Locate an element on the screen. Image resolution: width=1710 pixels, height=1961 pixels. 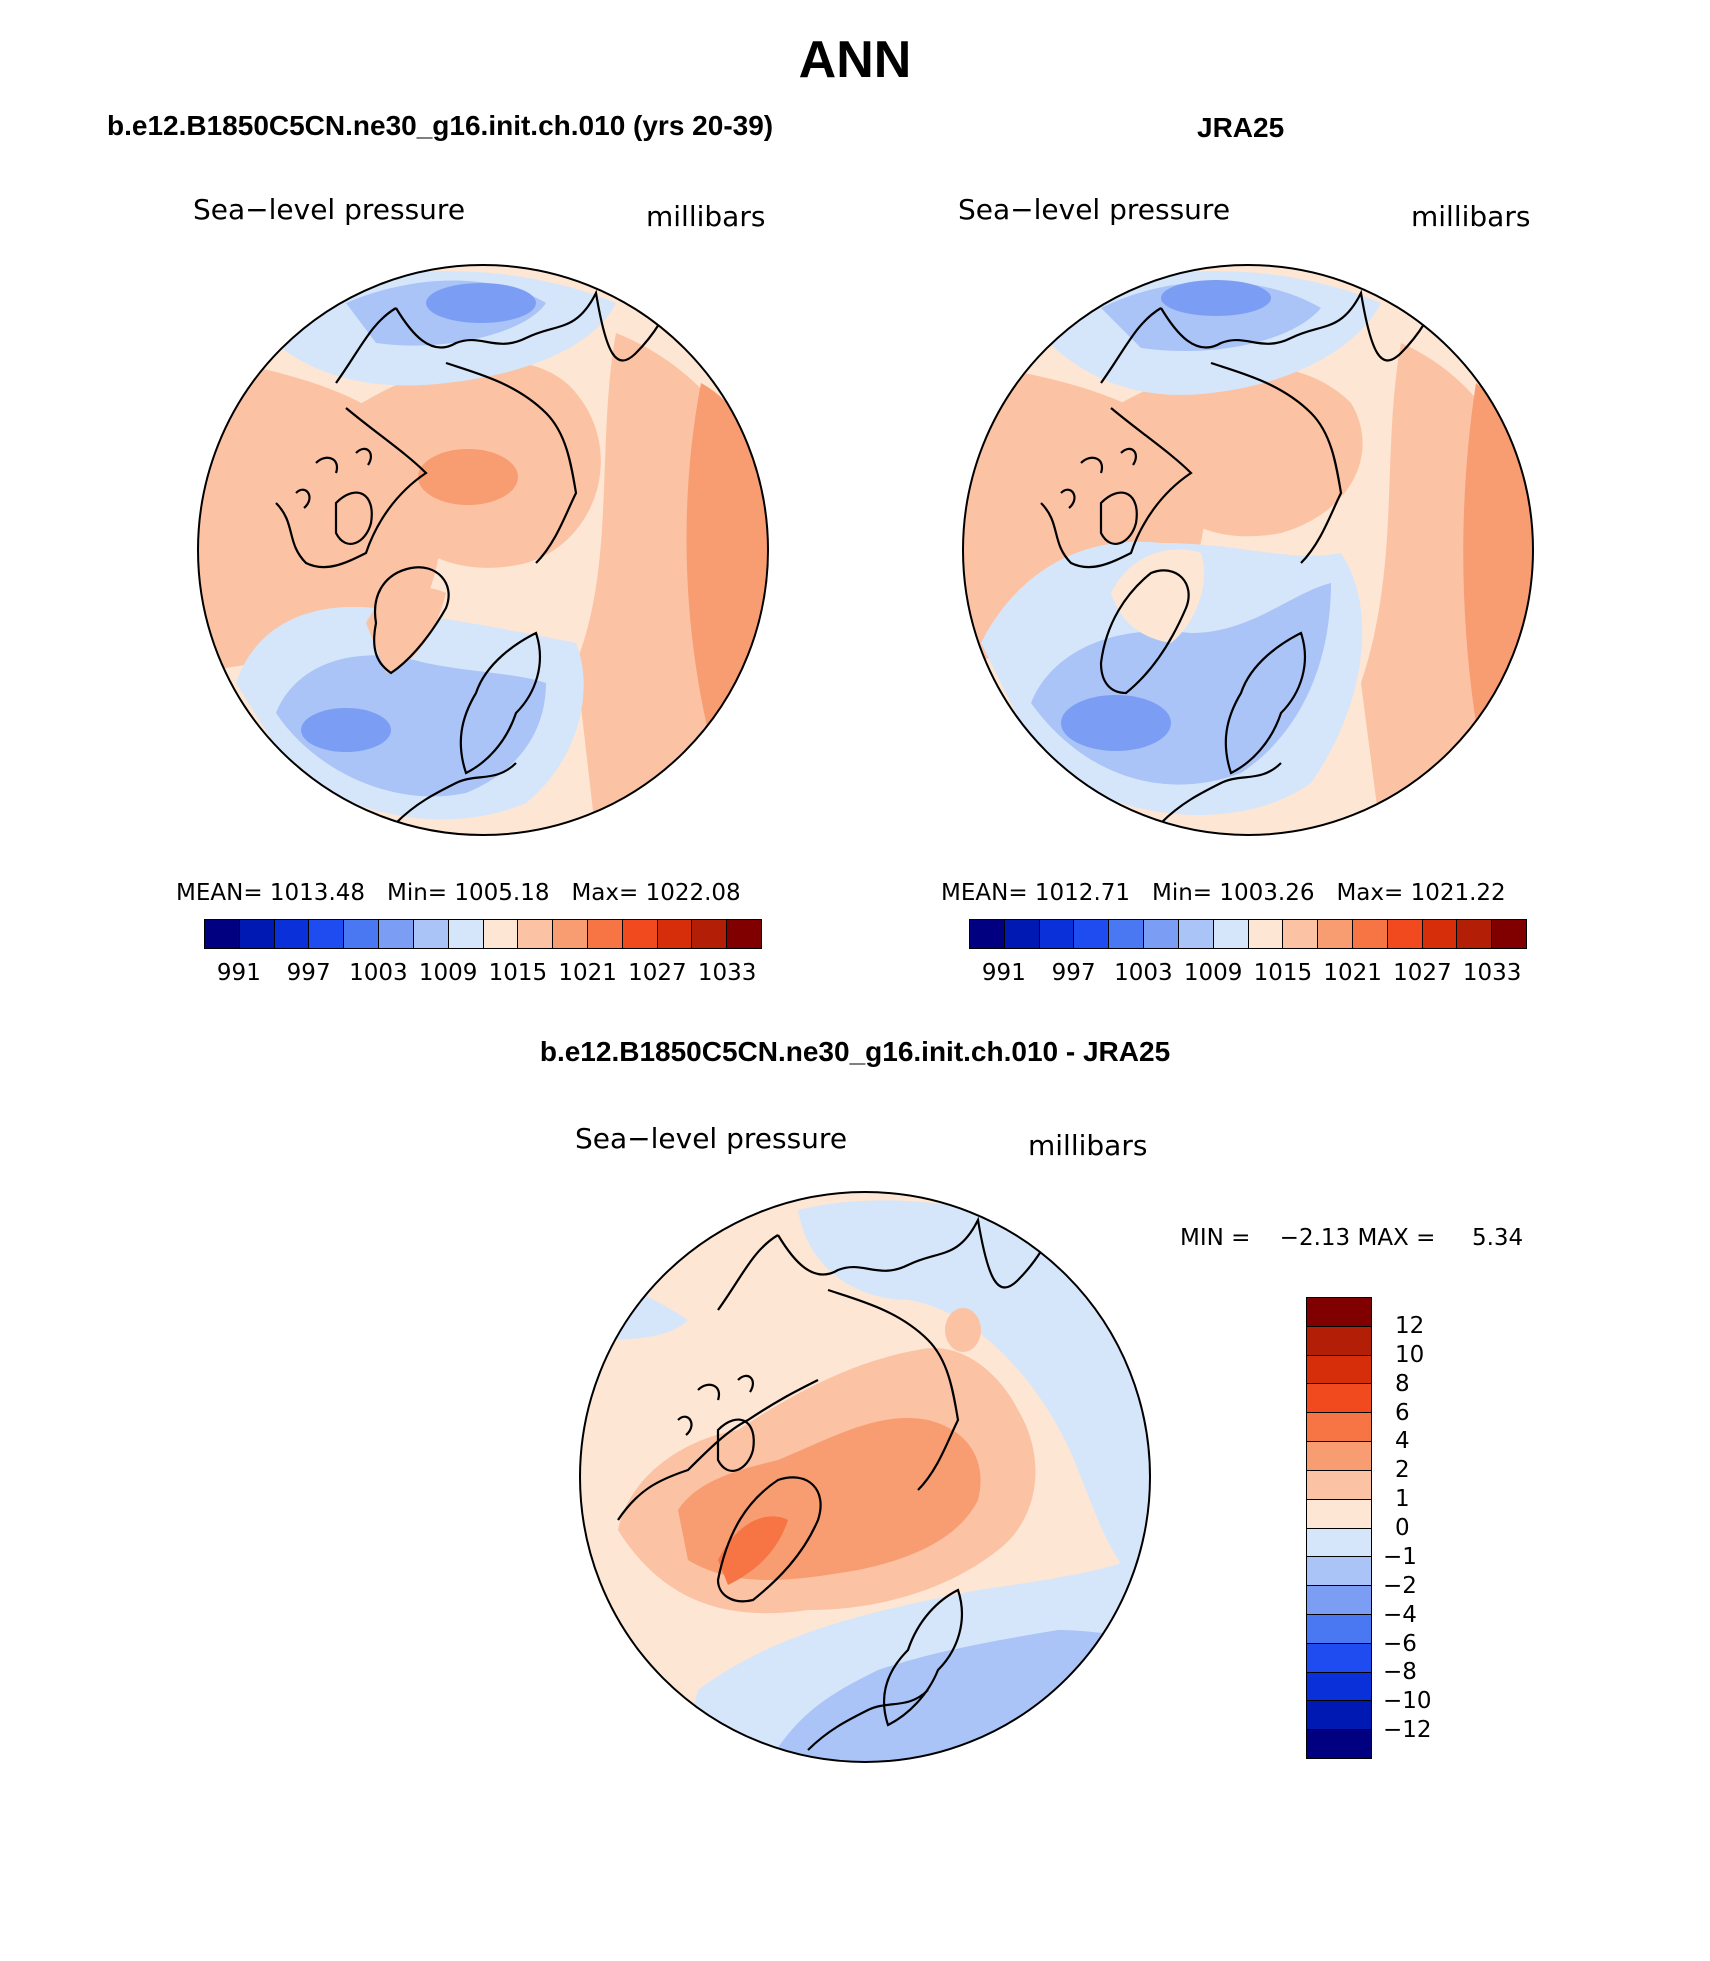
field-high-center-core is located at coordinates (468, 477).